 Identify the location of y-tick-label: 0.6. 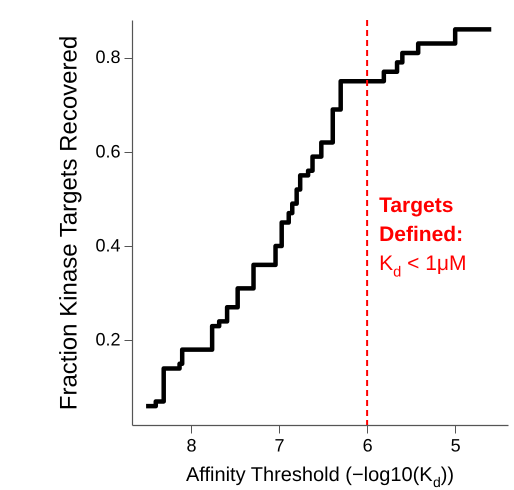
(107, 151).